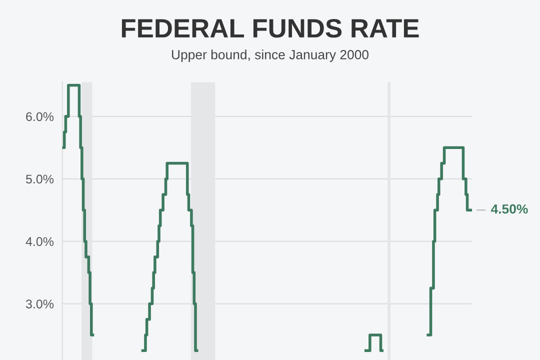 The image size is (540, 360). What do you see at coordinates (270, 28) in the screenshot?
I see `chart-title: FEDERAL FUNDS RATE` at bounding box center [270, 28].